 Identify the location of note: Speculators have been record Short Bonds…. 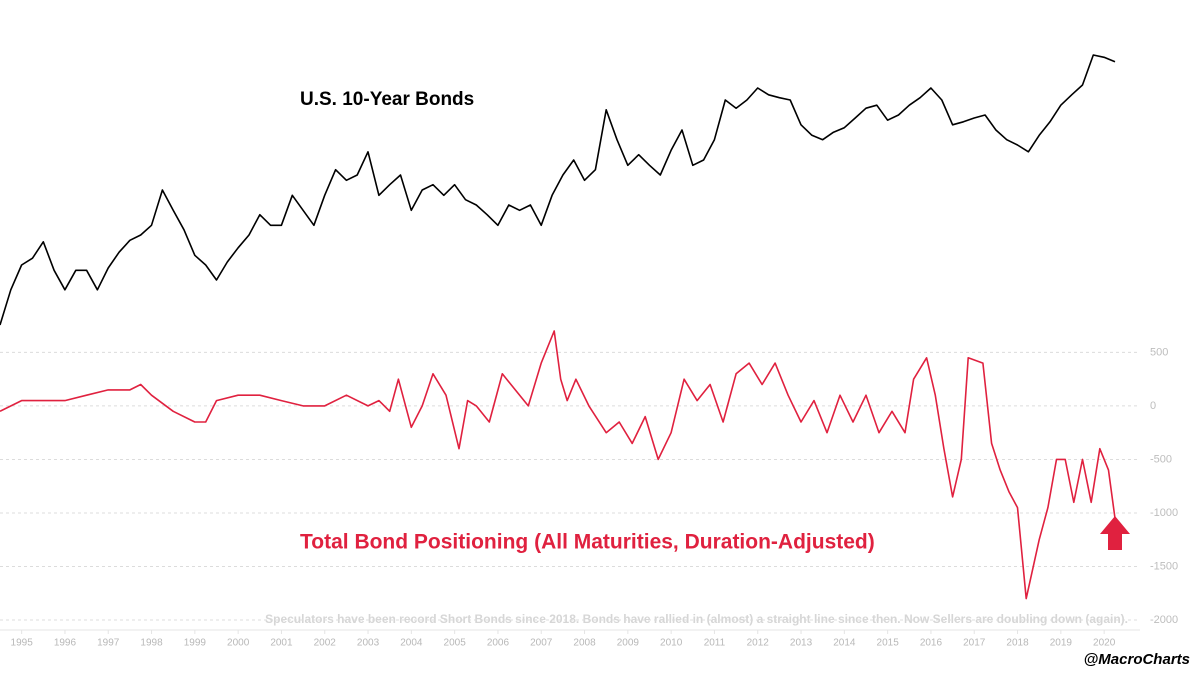
(696, 619).